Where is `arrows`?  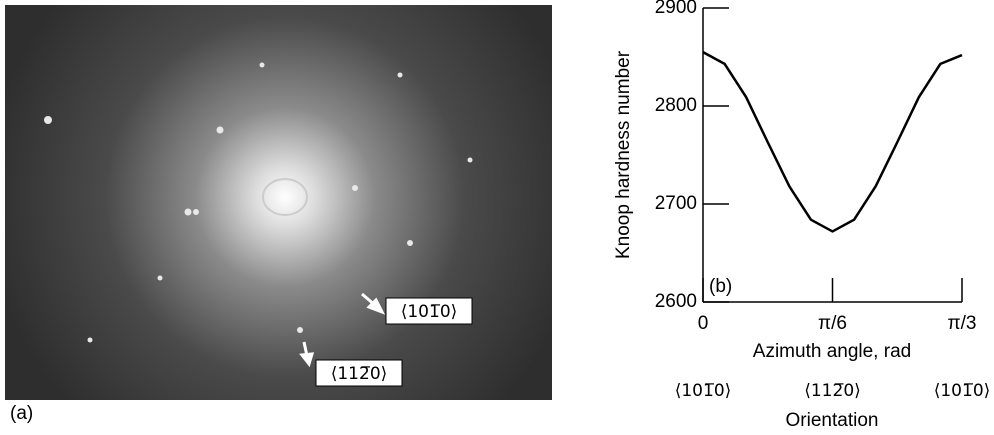 arrows is located at coordinates (342, 330).